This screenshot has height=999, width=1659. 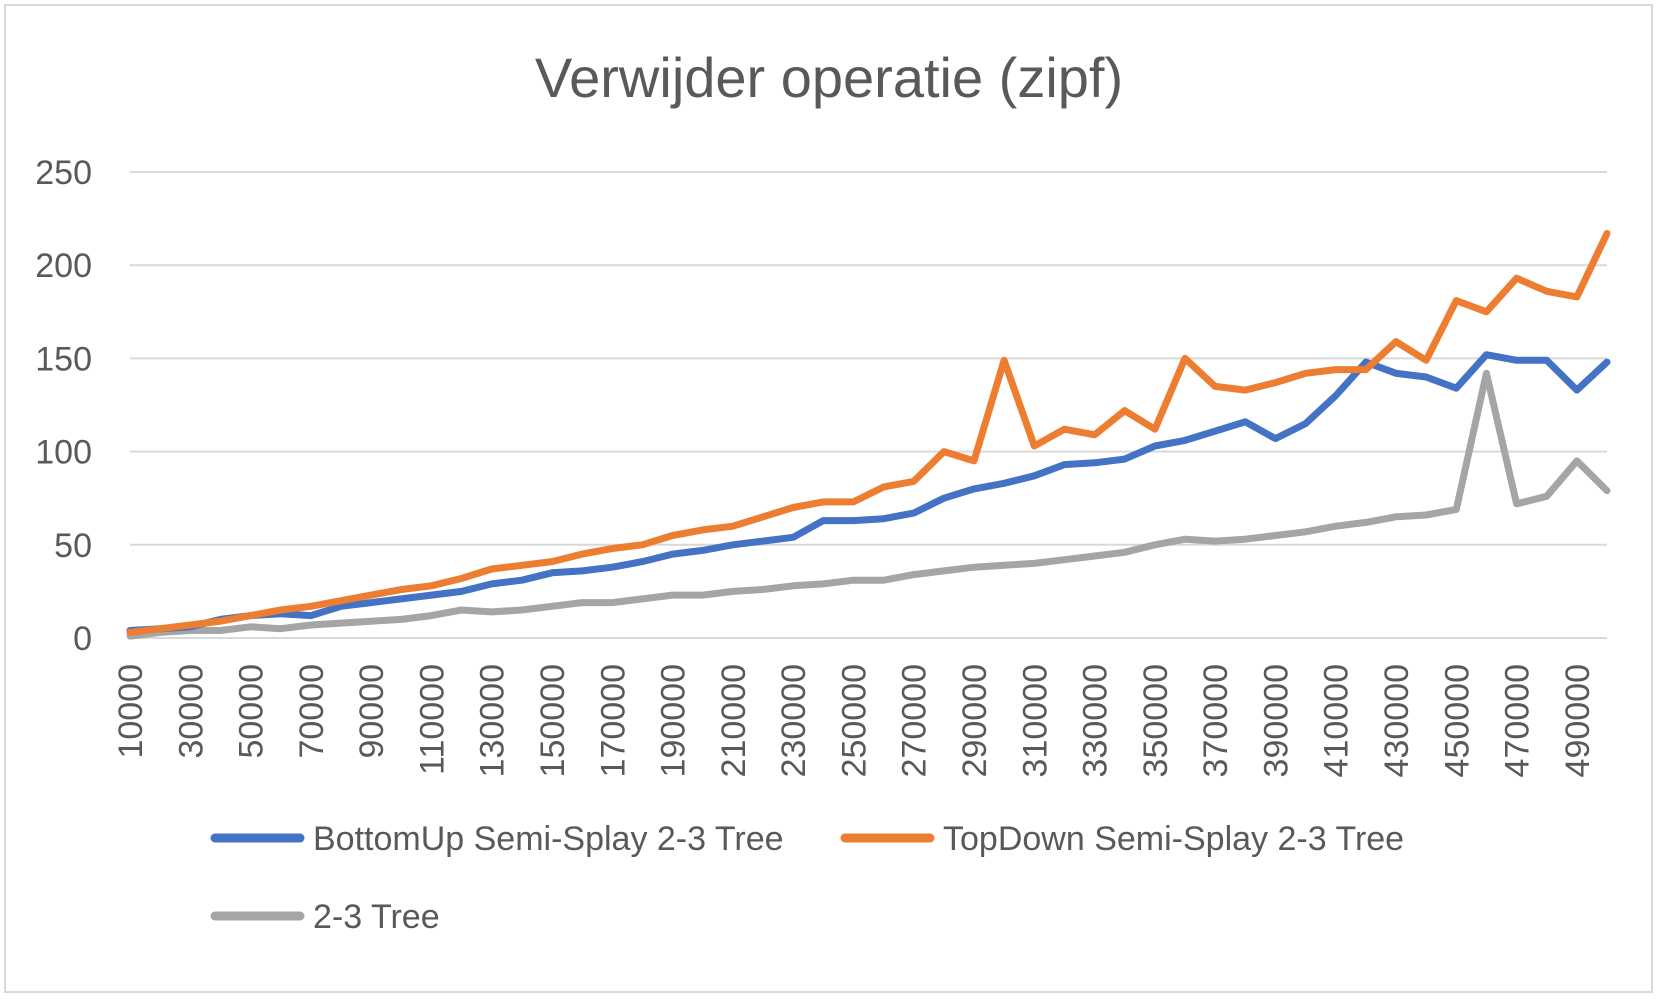 What do you see at coordinates (131, 711) in the screenshot?
I see `x-tick-label-10000: 10000` at bounding box center [131, 711].